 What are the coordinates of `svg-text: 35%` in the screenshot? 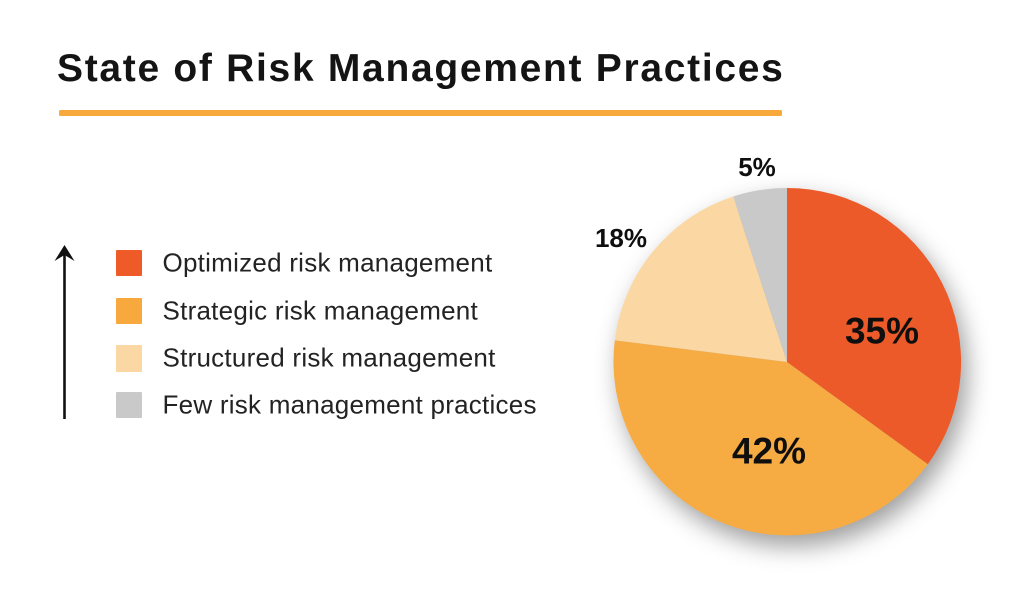 It's located at (882, 331).